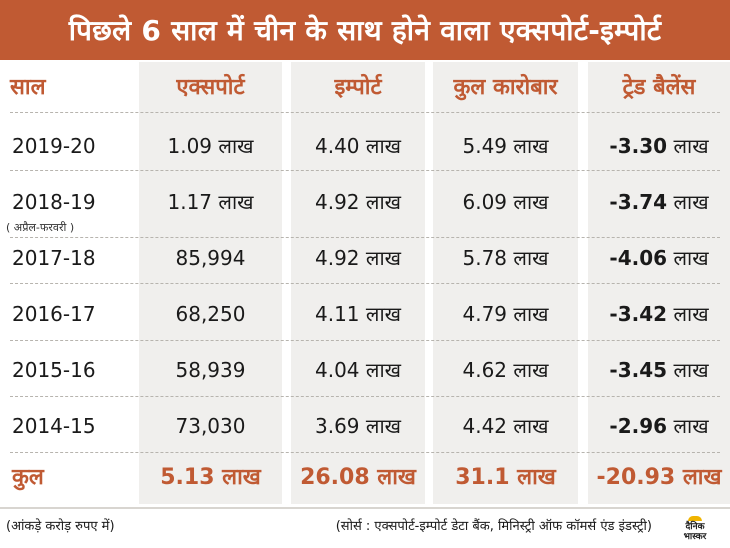 This screenshot has width=730, height=548. I want to click on total-trade-balance: -20.93 लाख, so click(659, 477).